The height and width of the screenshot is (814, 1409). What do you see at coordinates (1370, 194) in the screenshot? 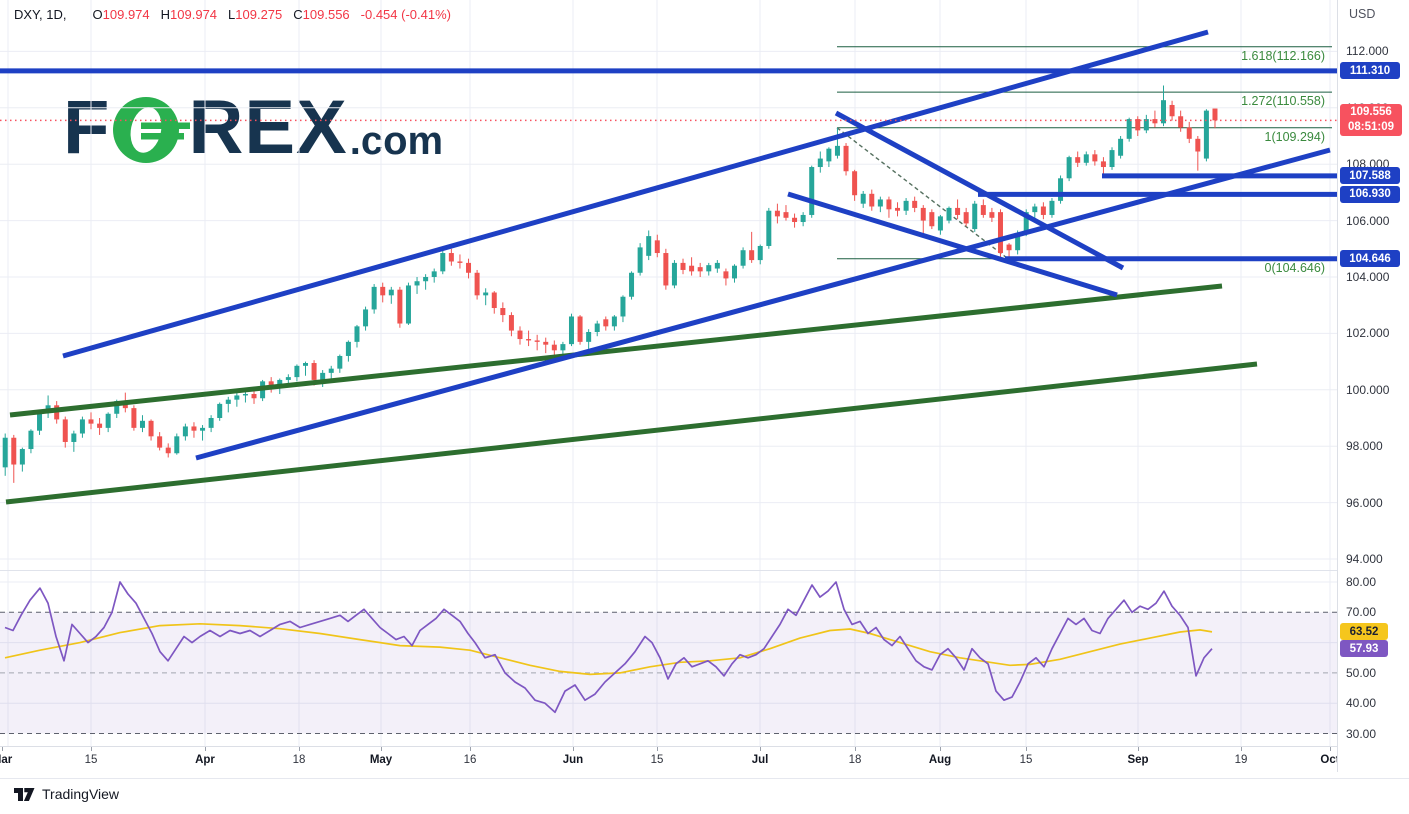
I see `price-level-label: 106.930` at bounding box center [1370, 194].